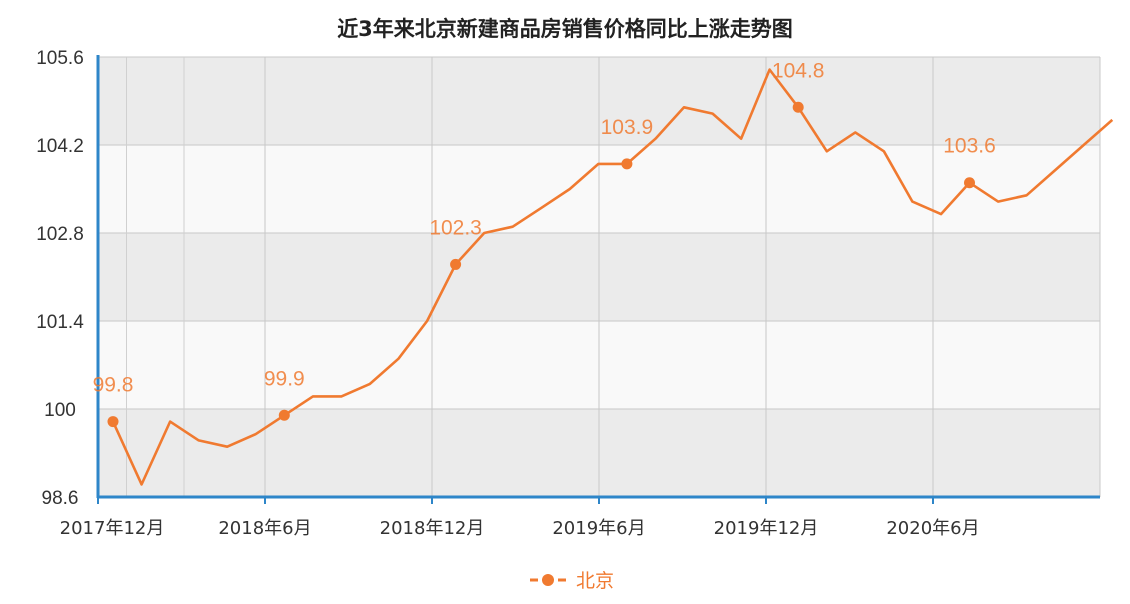  What do you see at coordinates (798, 70) in the screenshot?
I see `data-label: 104.8` at bounding box center [798, 70].